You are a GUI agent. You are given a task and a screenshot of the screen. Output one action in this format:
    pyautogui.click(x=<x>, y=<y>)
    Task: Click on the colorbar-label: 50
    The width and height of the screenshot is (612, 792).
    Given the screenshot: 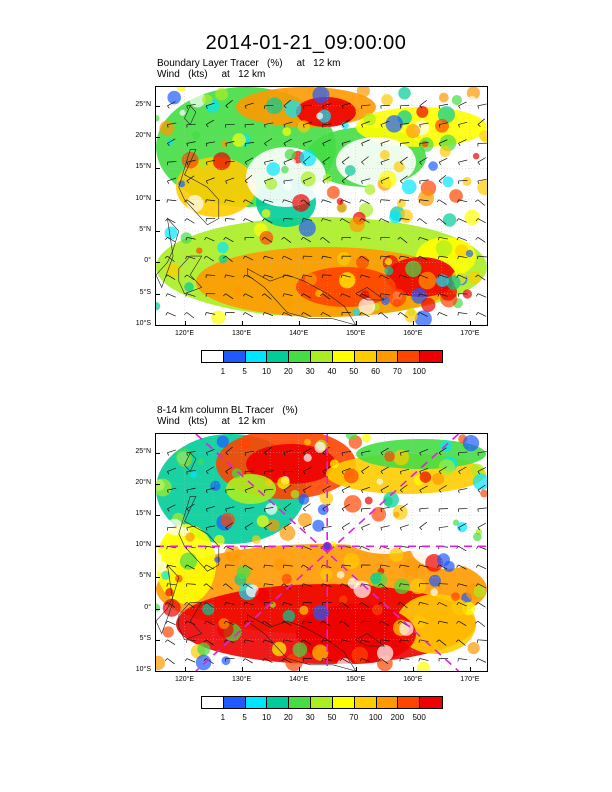 What is the action you would take?
    pyautogui.click(x=332, y=717)
    